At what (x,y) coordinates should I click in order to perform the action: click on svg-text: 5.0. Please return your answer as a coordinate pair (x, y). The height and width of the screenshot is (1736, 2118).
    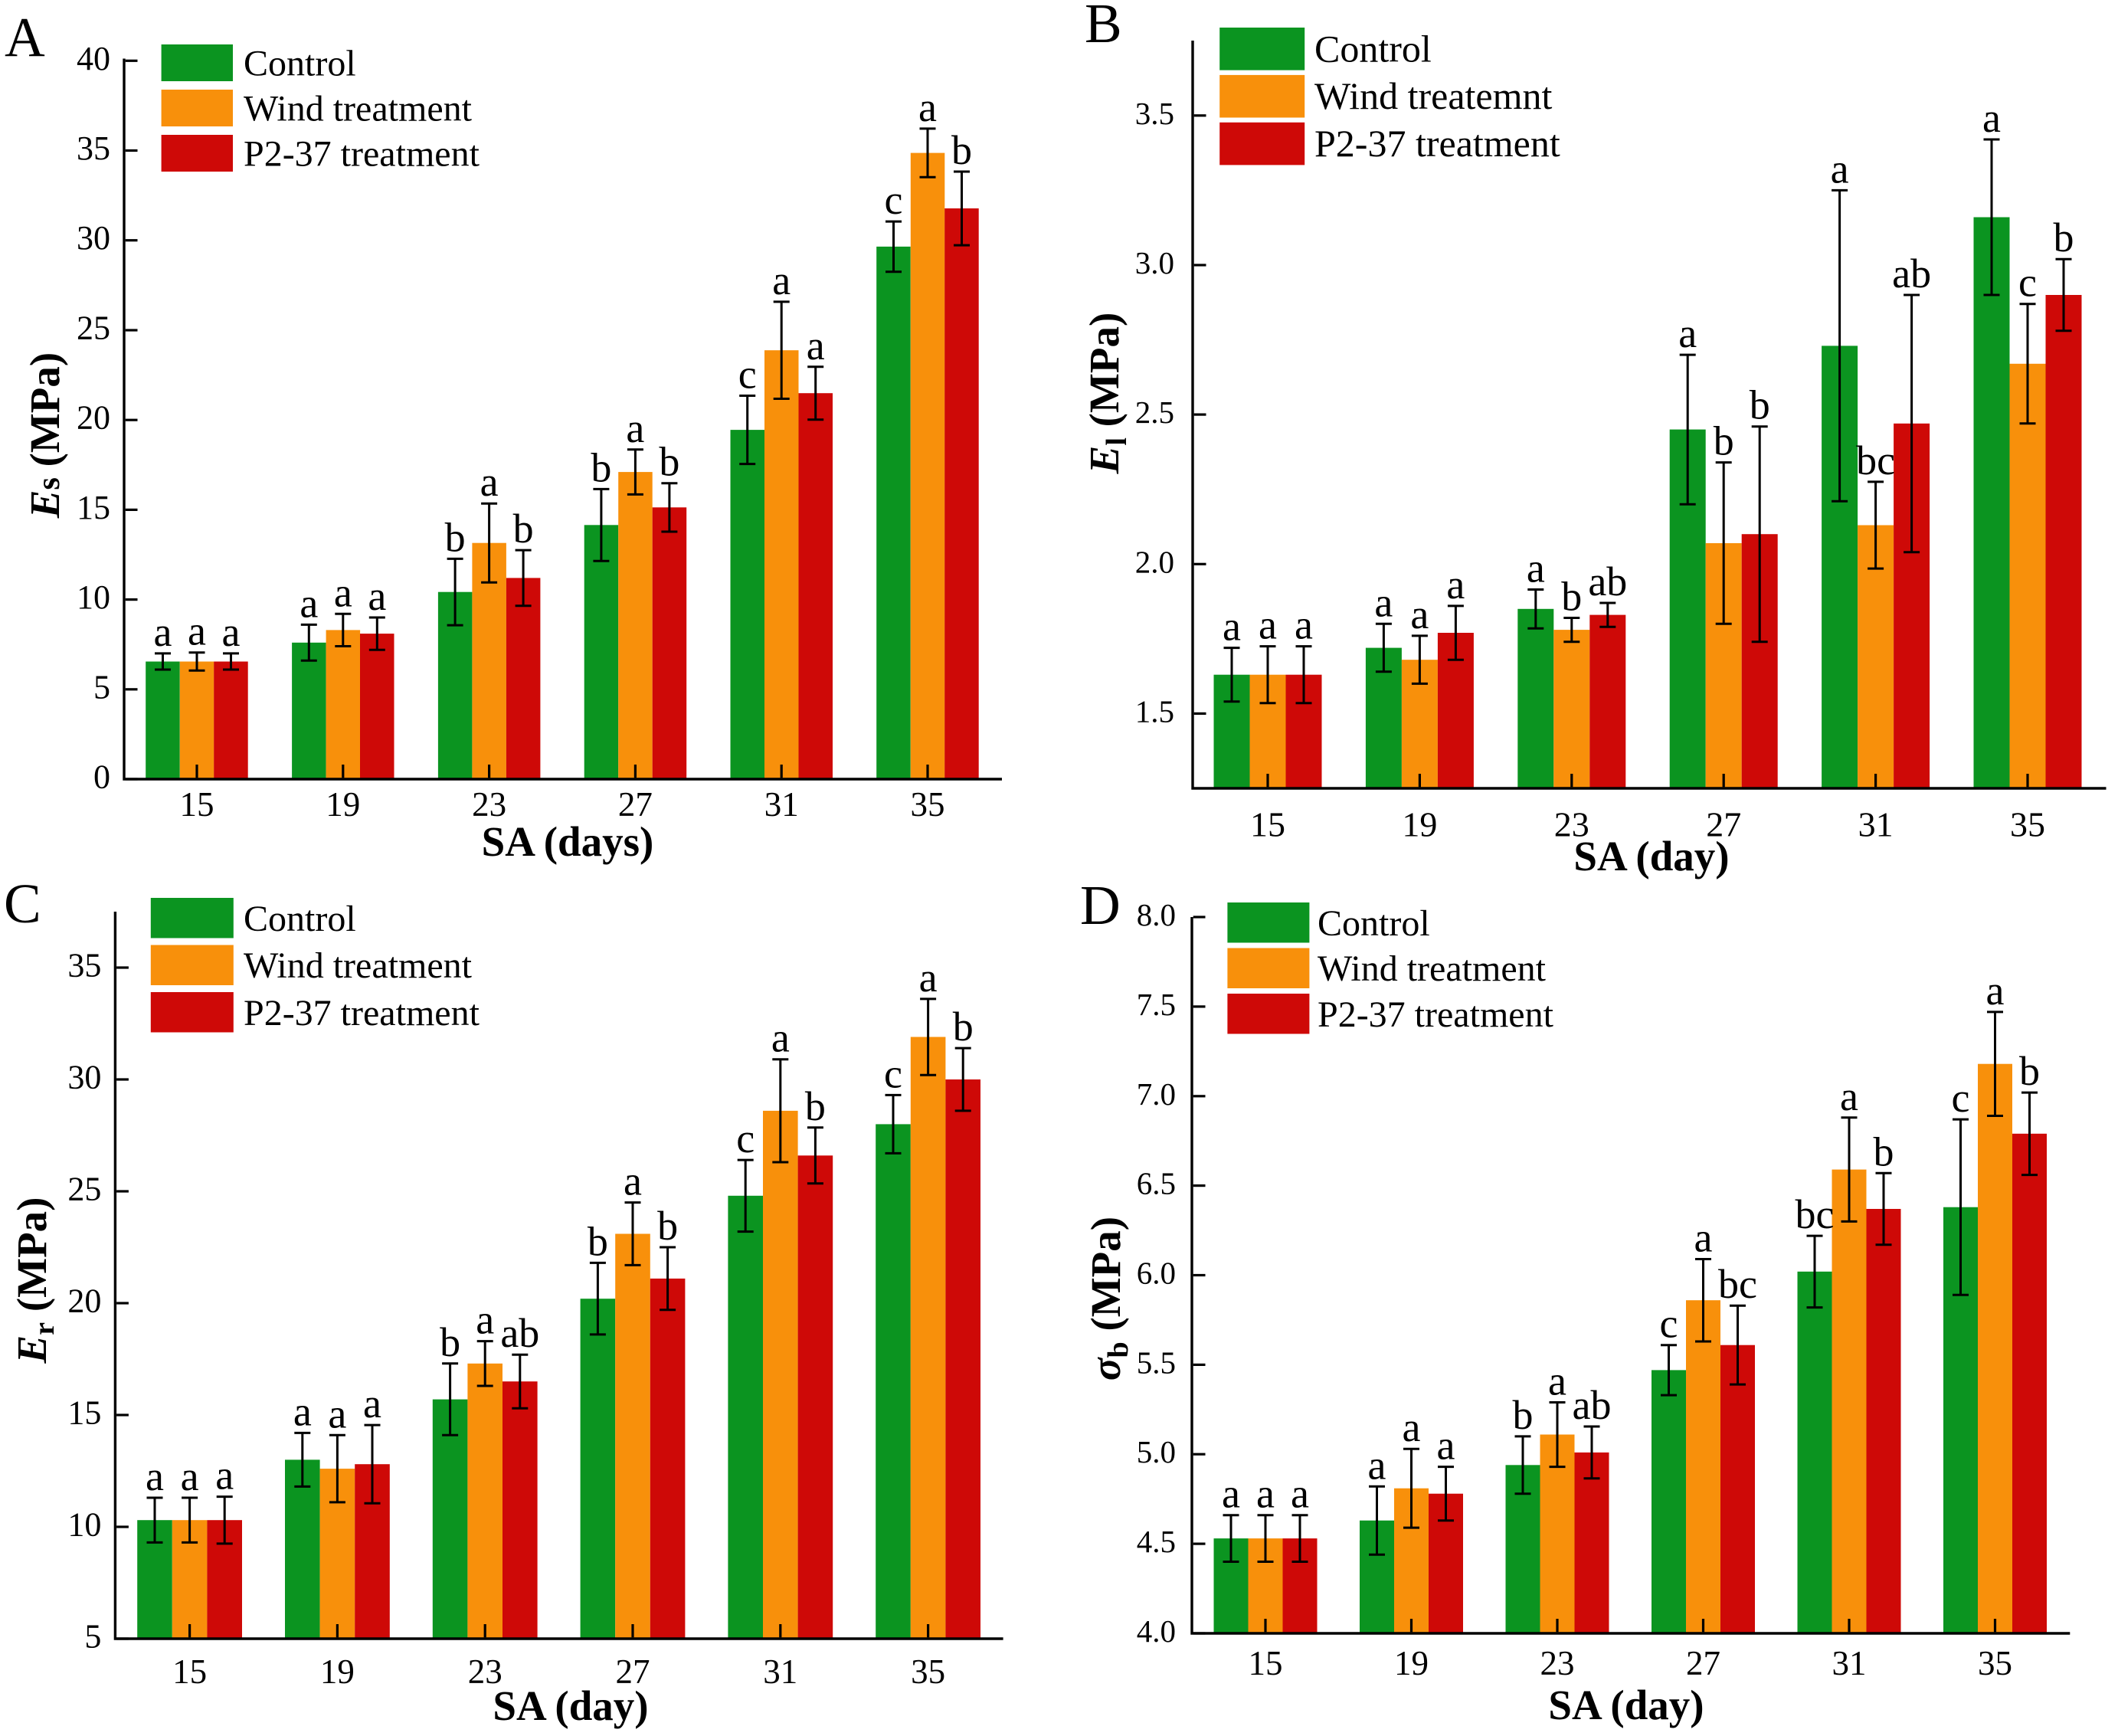
    Looking at the image, I should click on (1156, 1451).